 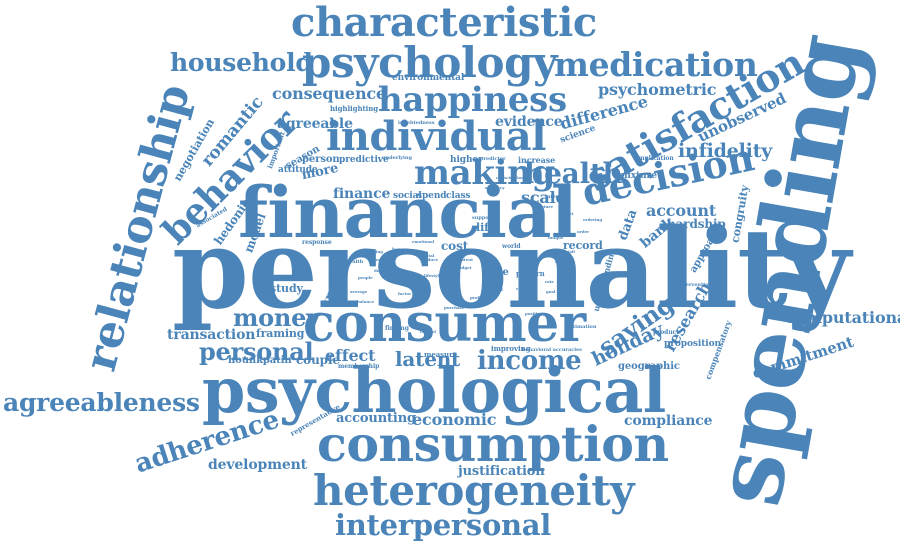 What do you see at coordinates (544, 206) in the screenshot?
I see `word-capture: capture` at bounding box center [544, 206].